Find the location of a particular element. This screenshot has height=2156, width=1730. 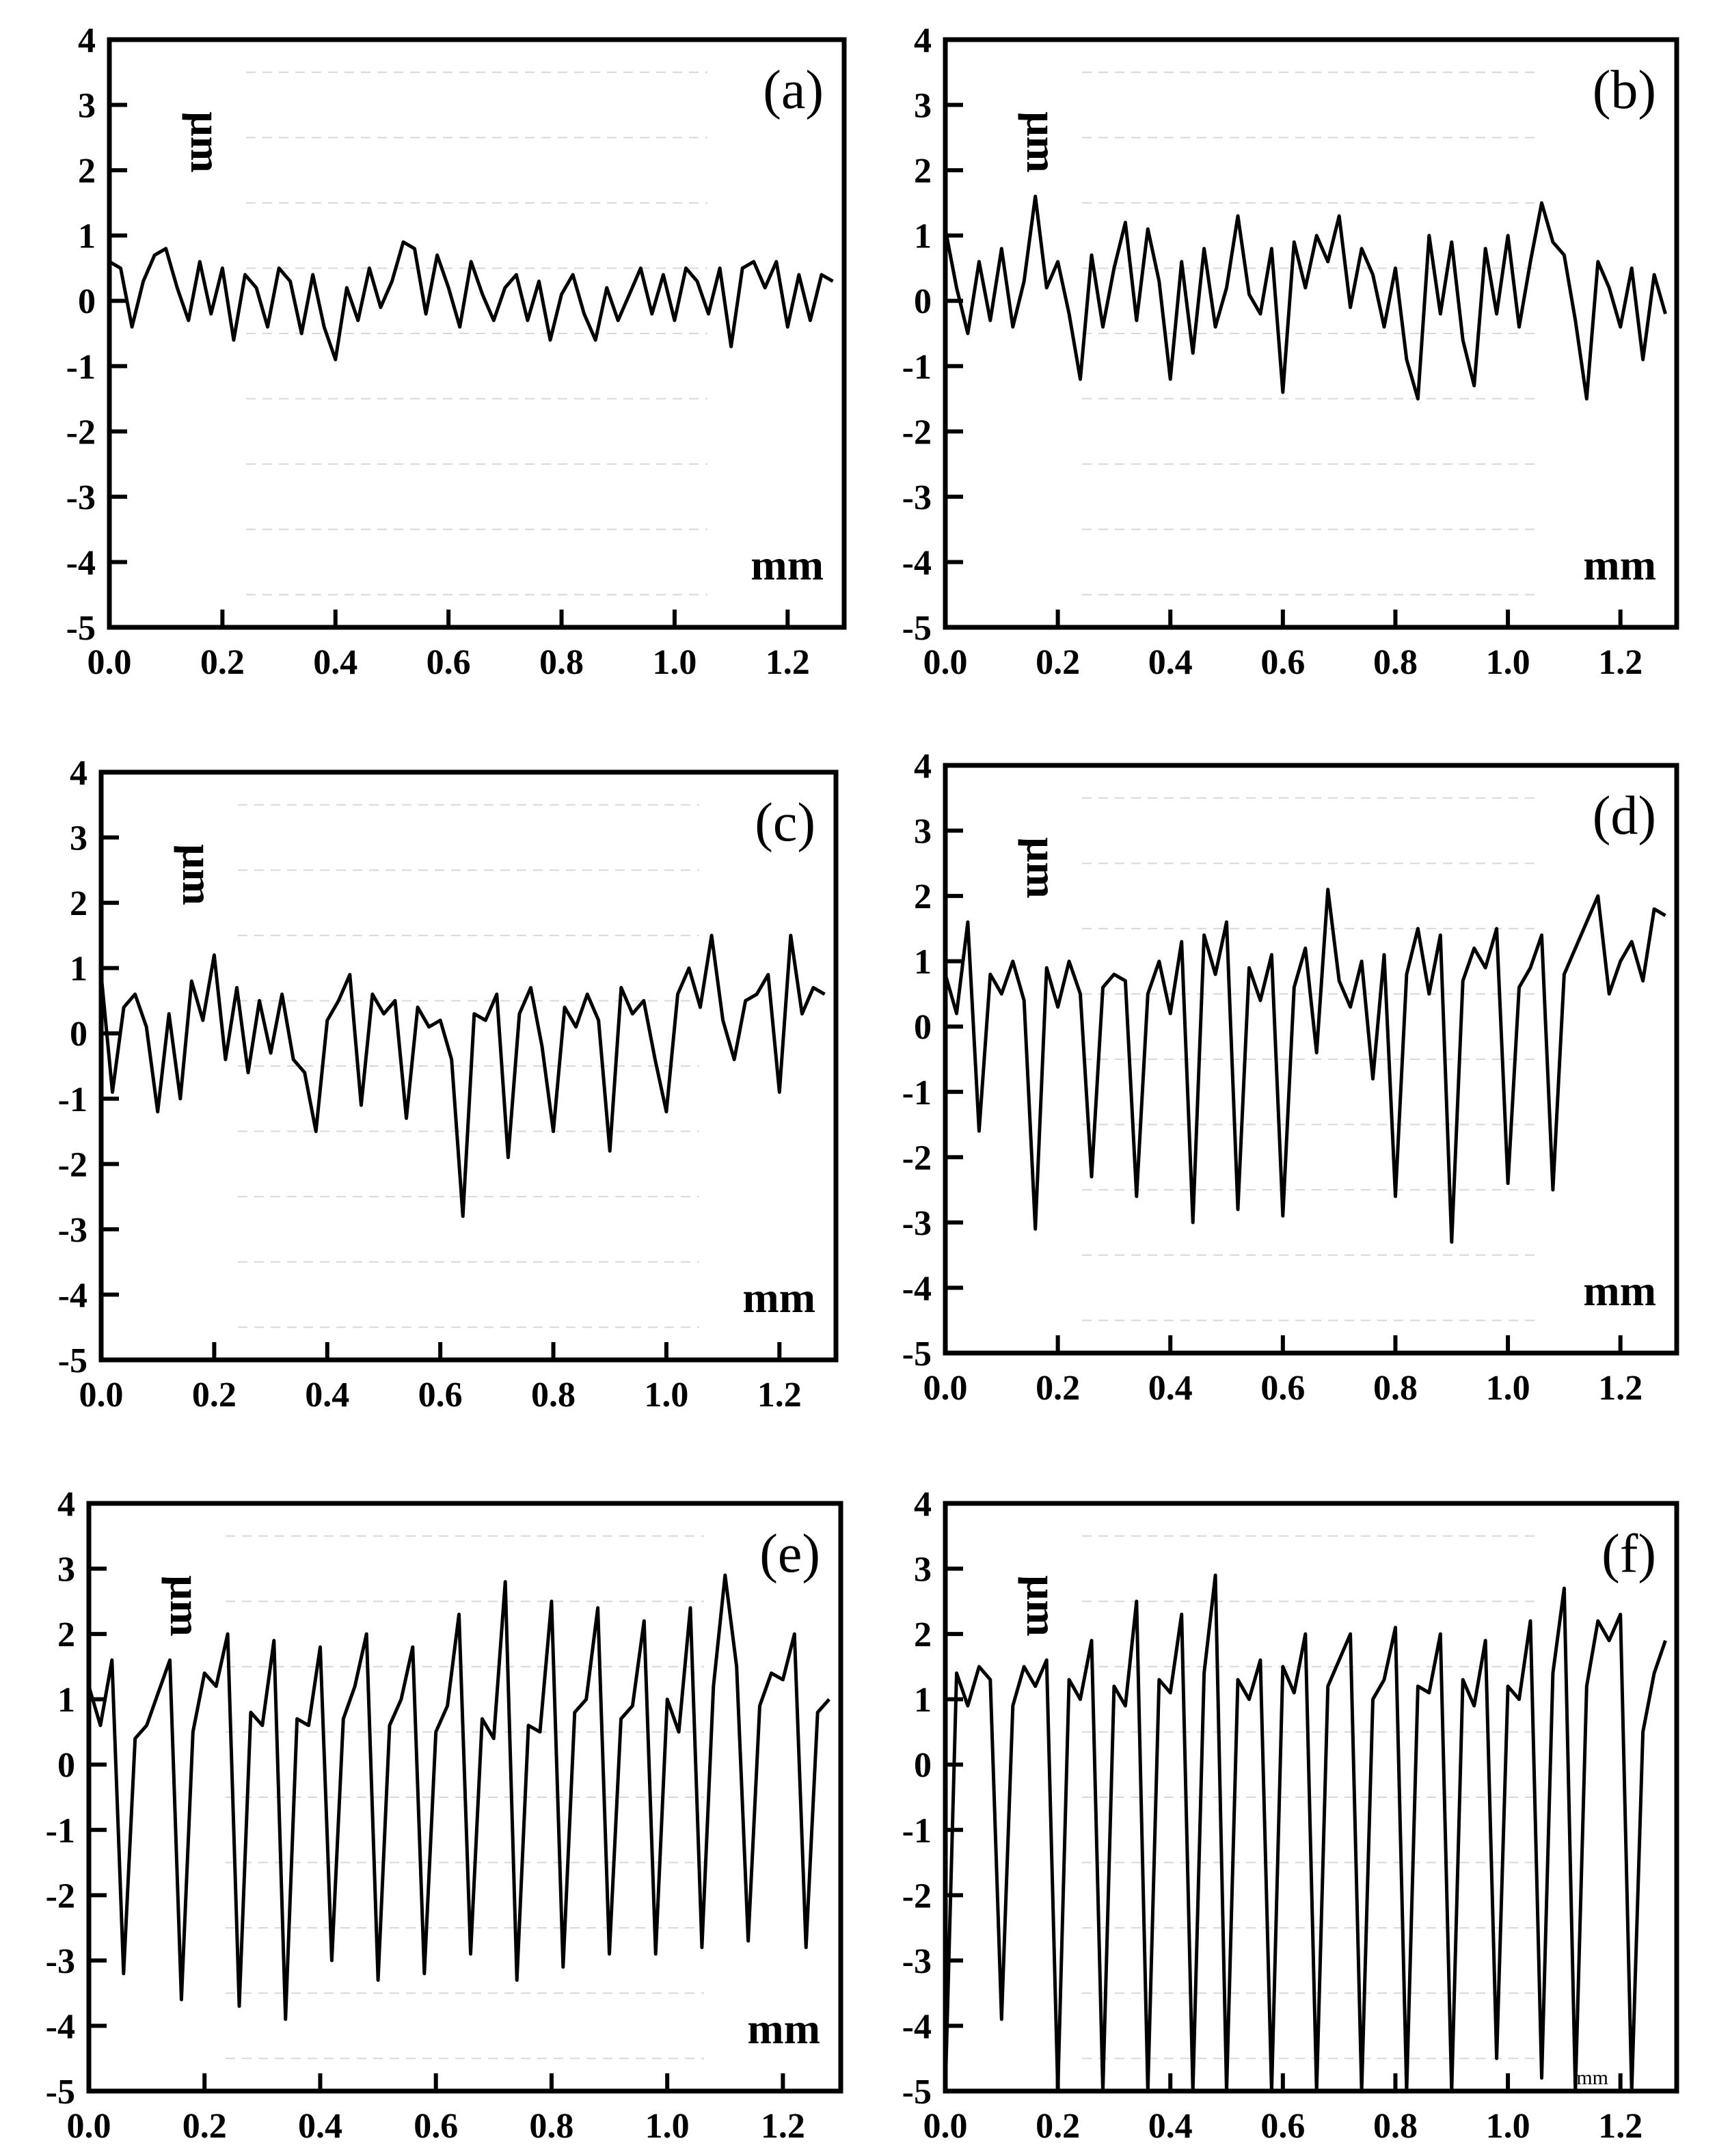

panel-label: (a) is located at coordinates (793, 90).